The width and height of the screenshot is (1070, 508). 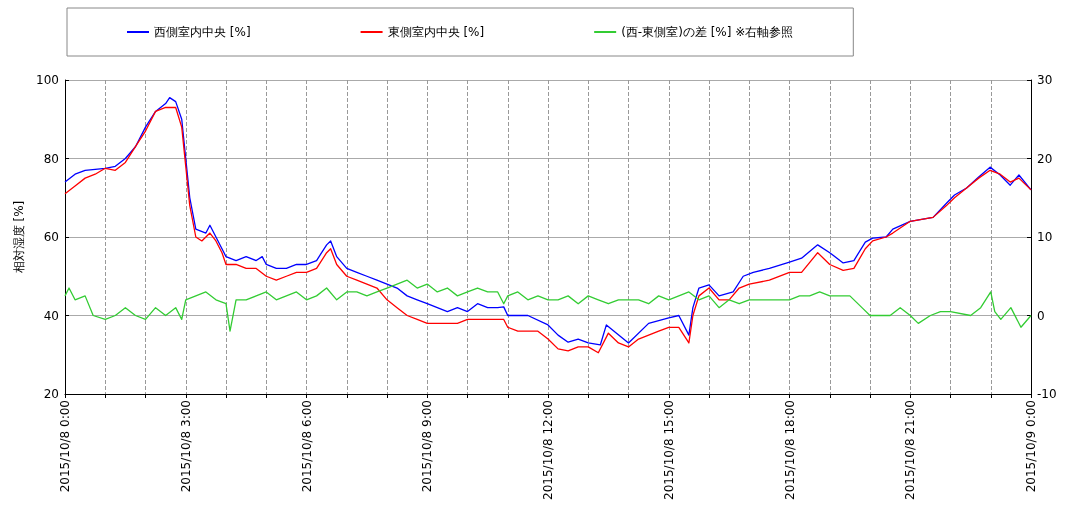 What do you see at coordinates (789, 450) in the screenshot?
I see `x-tick-label: 2015/10/8 18:00` at bounding box center [789, 450].